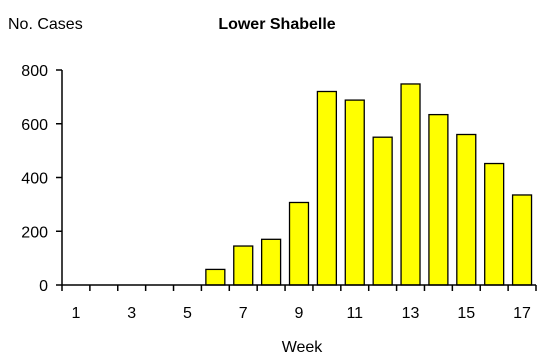 Image resolution: width=539 pixels, height=354 pixels. I want to click on x-tick-label: 11, so click(354, 313).